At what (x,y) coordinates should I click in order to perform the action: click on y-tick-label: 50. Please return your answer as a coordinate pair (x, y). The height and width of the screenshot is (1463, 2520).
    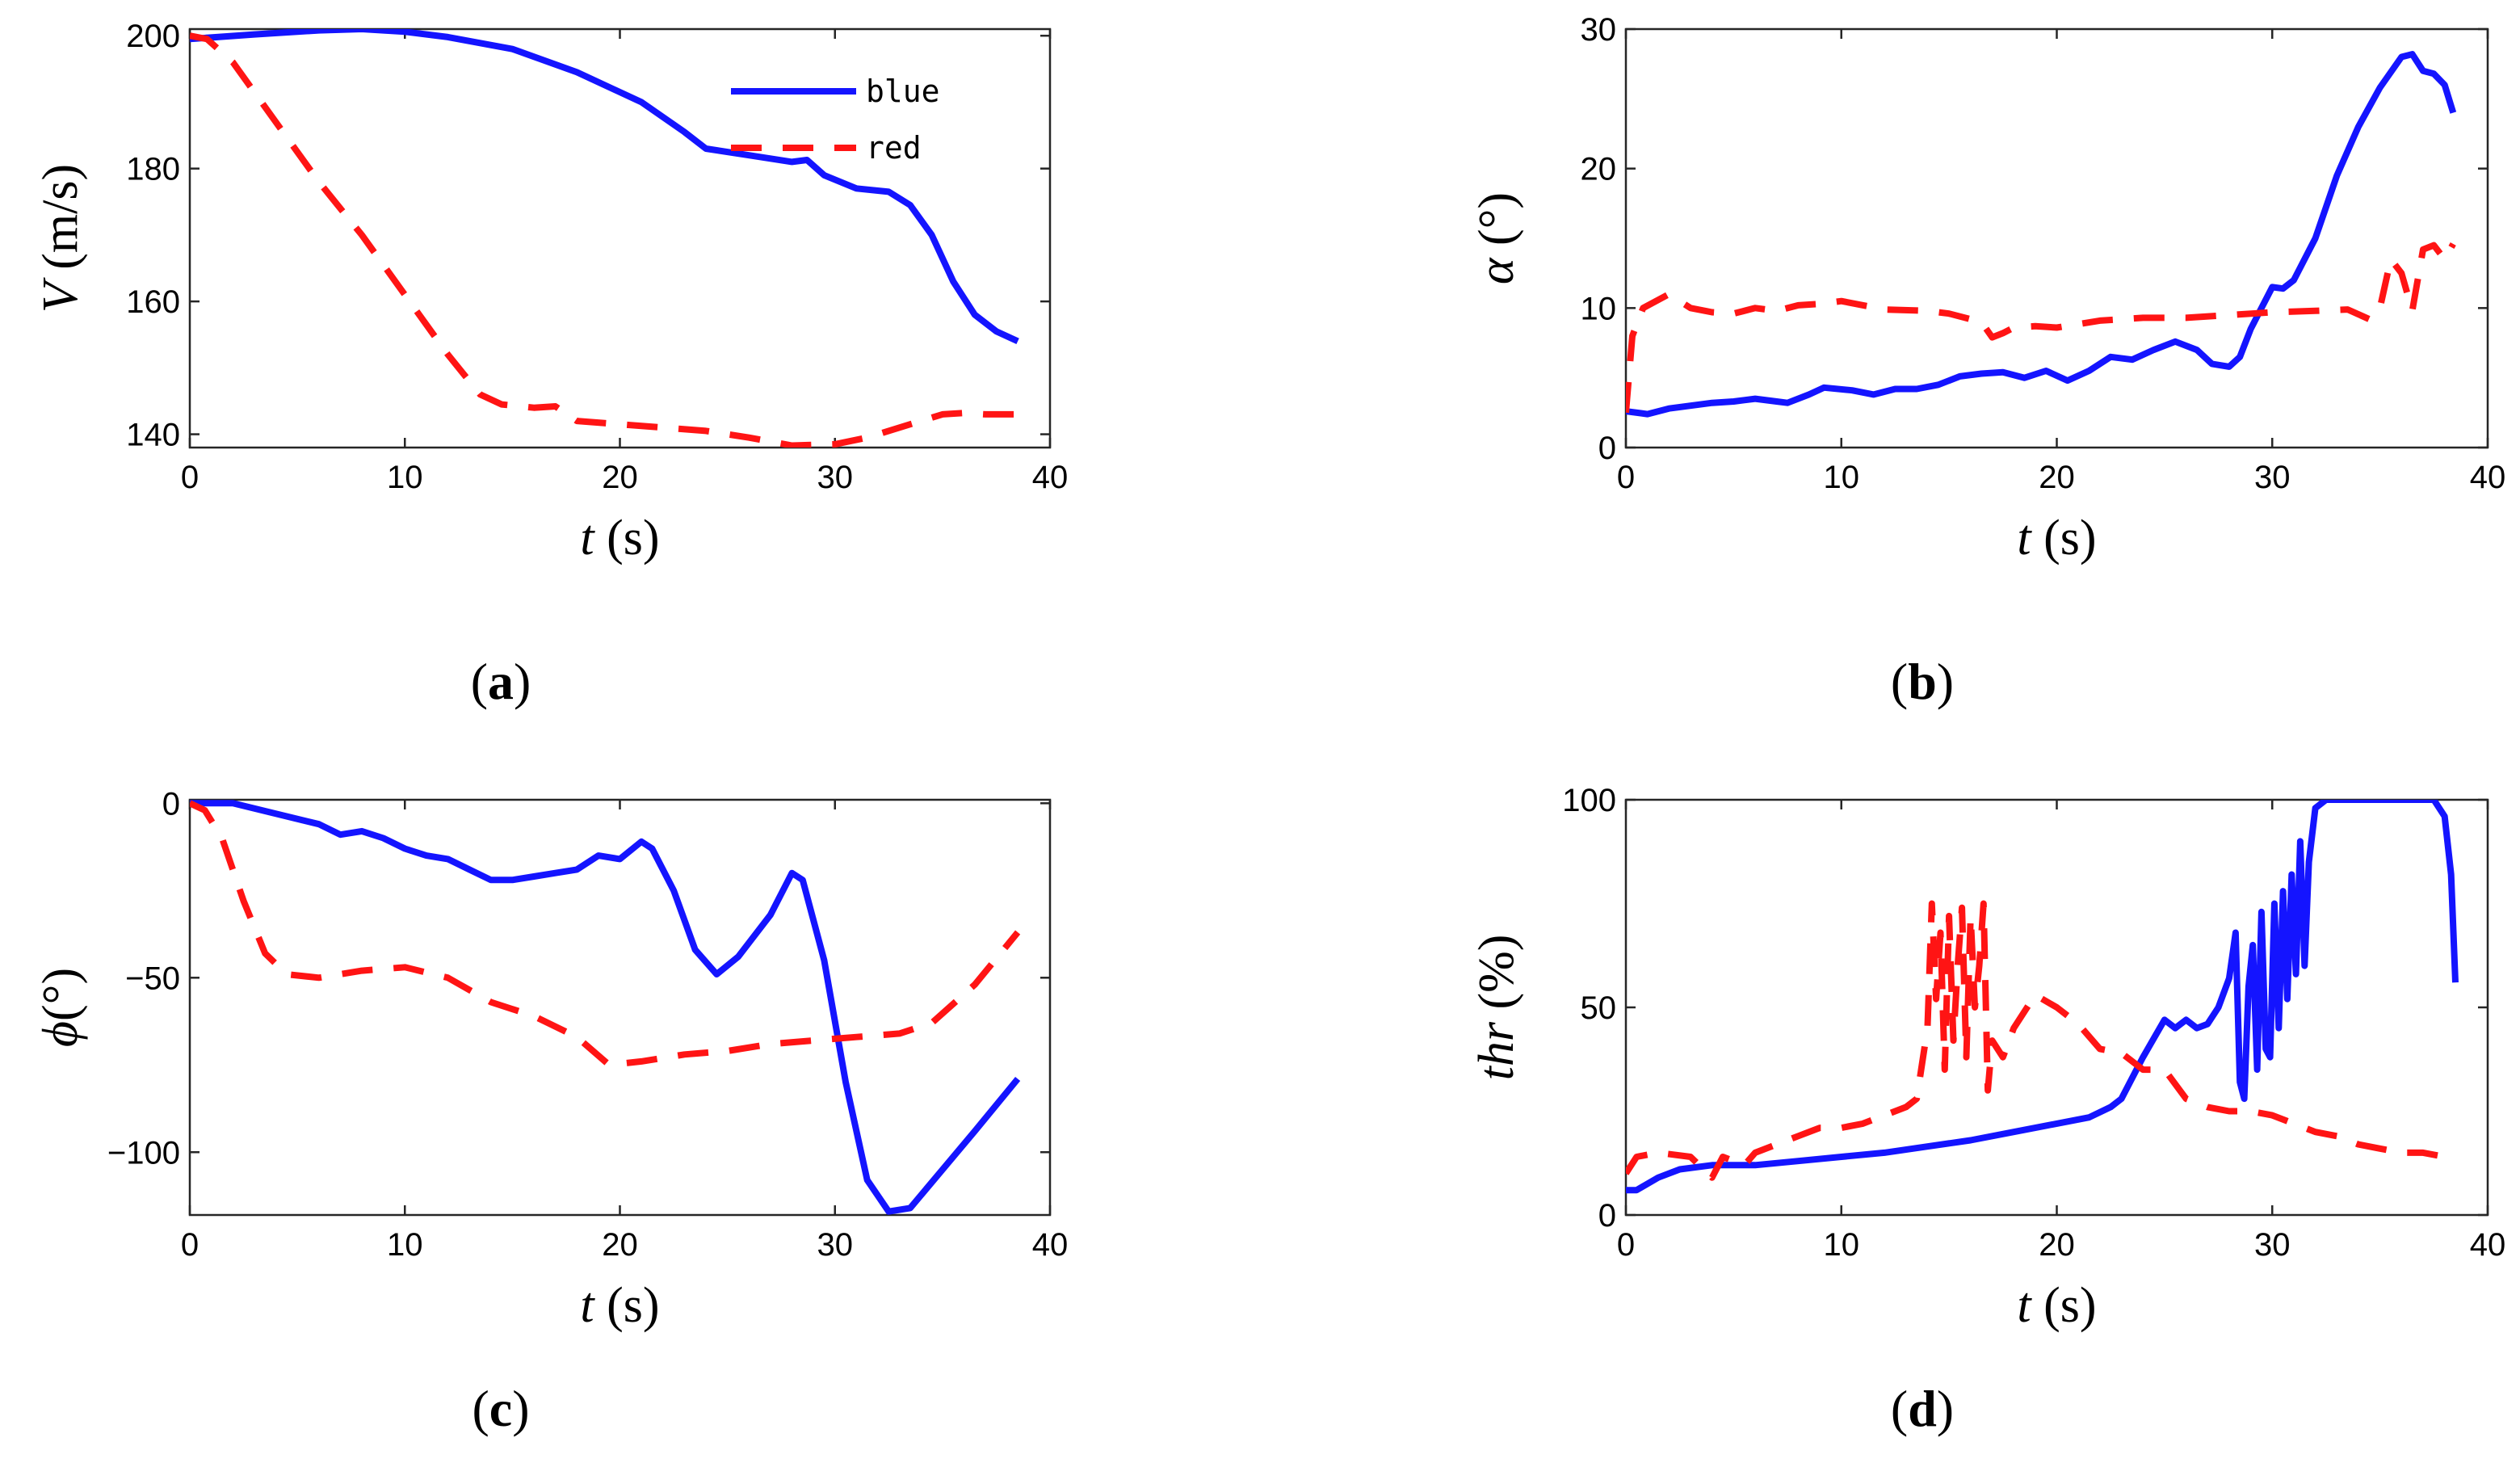
    Looking at the image, I should click on (1599, 1008).